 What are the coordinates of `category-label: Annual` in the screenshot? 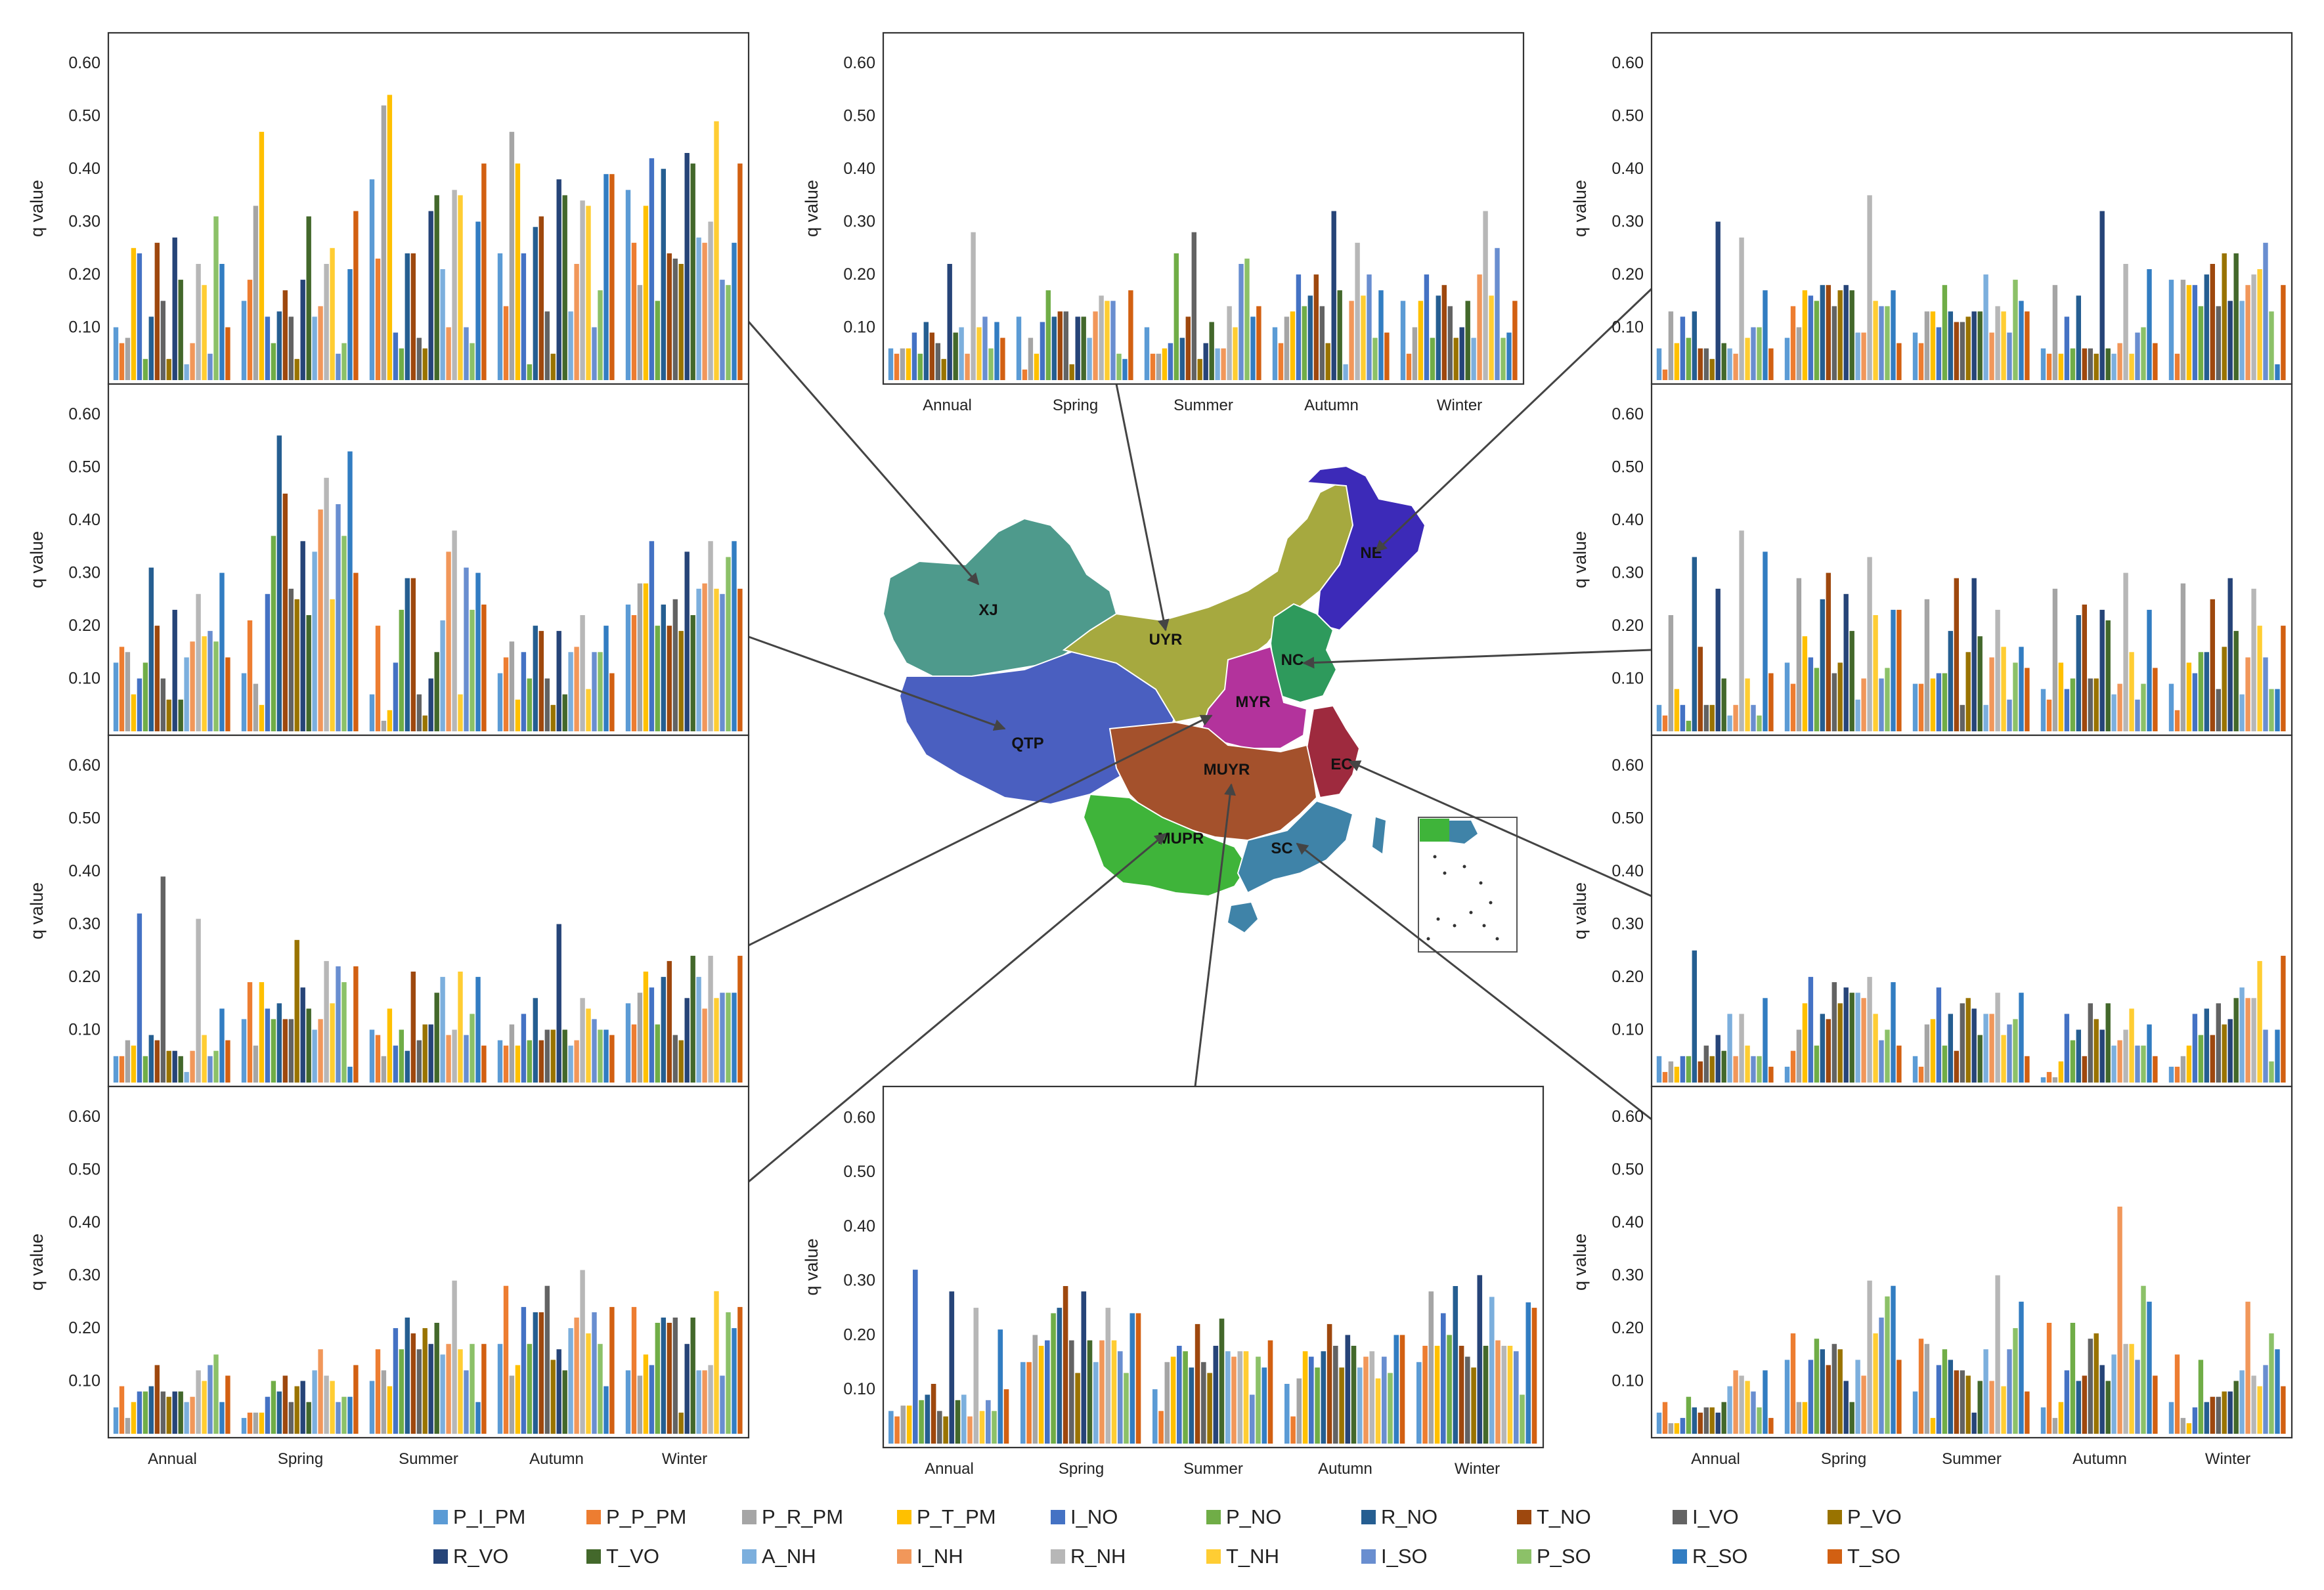 It's located at (949, 1469).